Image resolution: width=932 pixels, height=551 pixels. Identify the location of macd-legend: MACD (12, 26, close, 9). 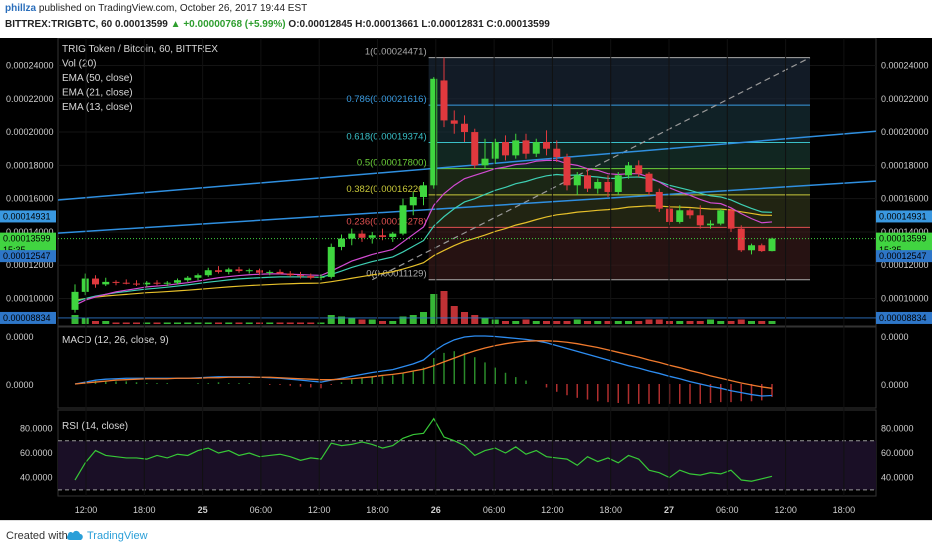
(115, 340).